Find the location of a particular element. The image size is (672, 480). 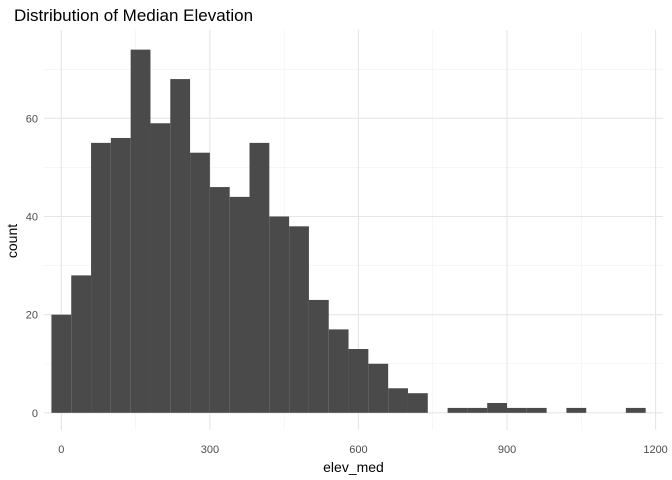

chart-title: Distribution of Median Elevation is located at coordinates (133, 15).